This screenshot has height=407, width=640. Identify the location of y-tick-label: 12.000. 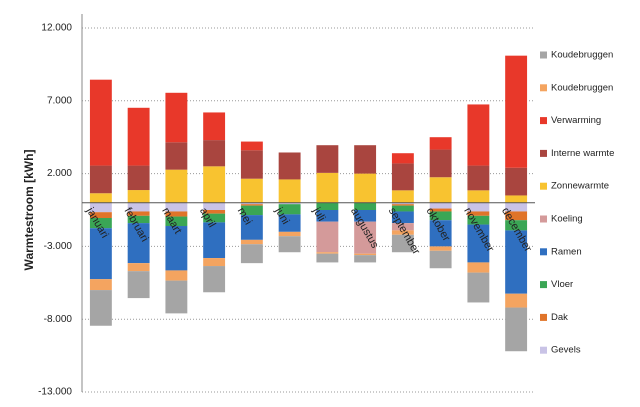
(56, 28).